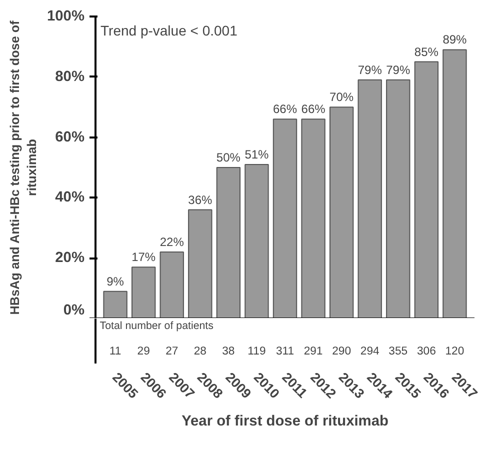 Image resolution: width=488 pixels, height=465 pixels. I want to click on data-label: 36%, so click(200, 199).